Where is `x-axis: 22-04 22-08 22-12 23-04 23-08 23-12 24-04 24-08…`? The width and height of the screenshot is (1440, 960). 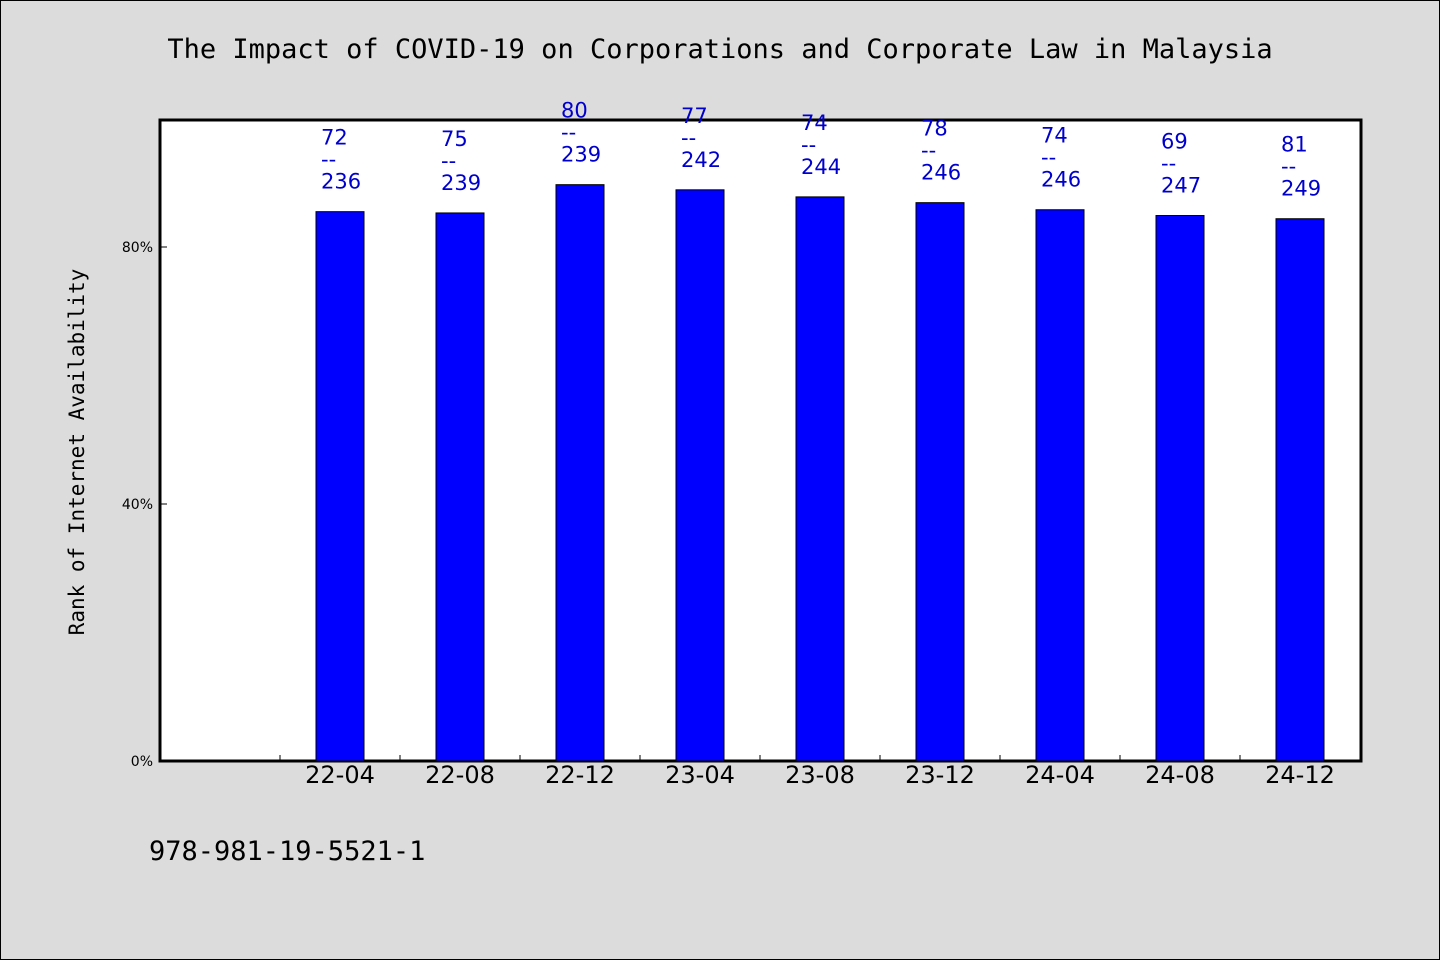 x-axis: 22-04 22-08 22-12 23-04 23-08 23-12 24-04 24-08… is located at coordinates (820, 772).